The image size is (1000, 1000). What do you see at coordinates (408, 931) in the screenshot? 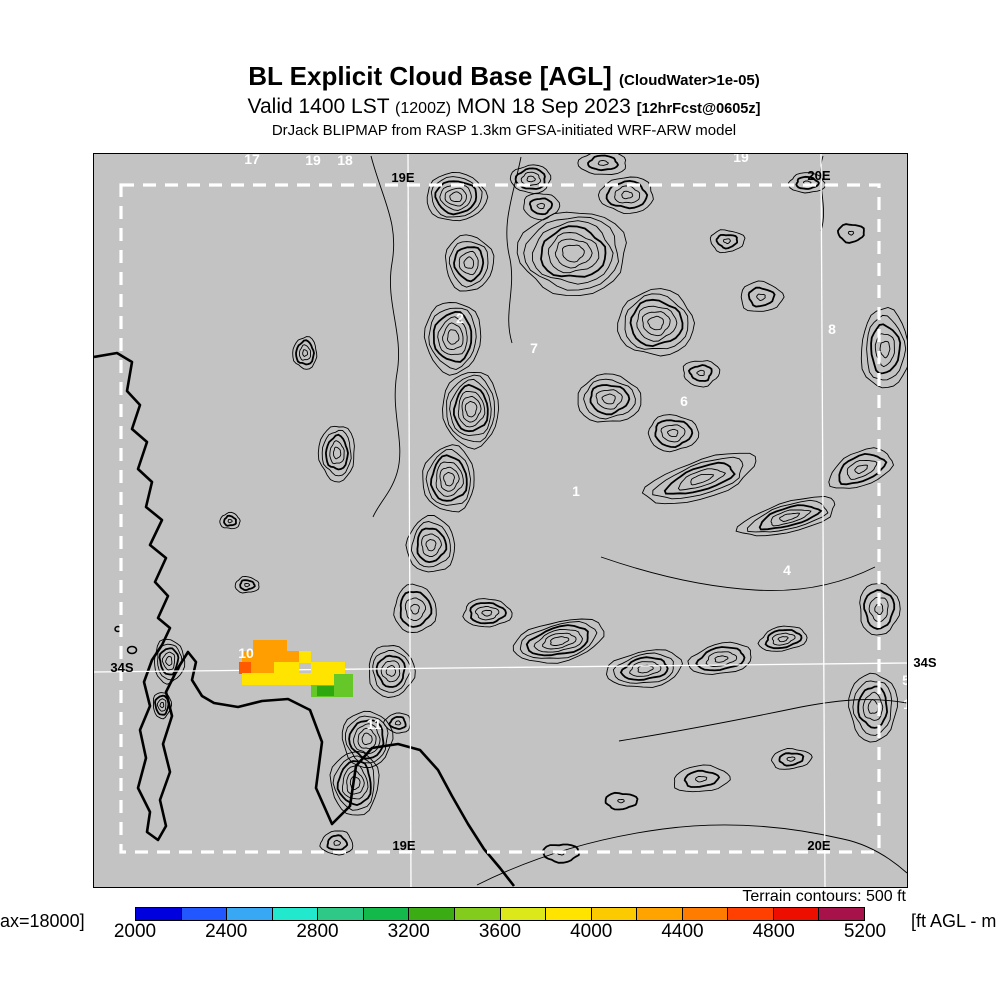
I see `colorbar-tick: 3200` at bounding box center [408, 931].